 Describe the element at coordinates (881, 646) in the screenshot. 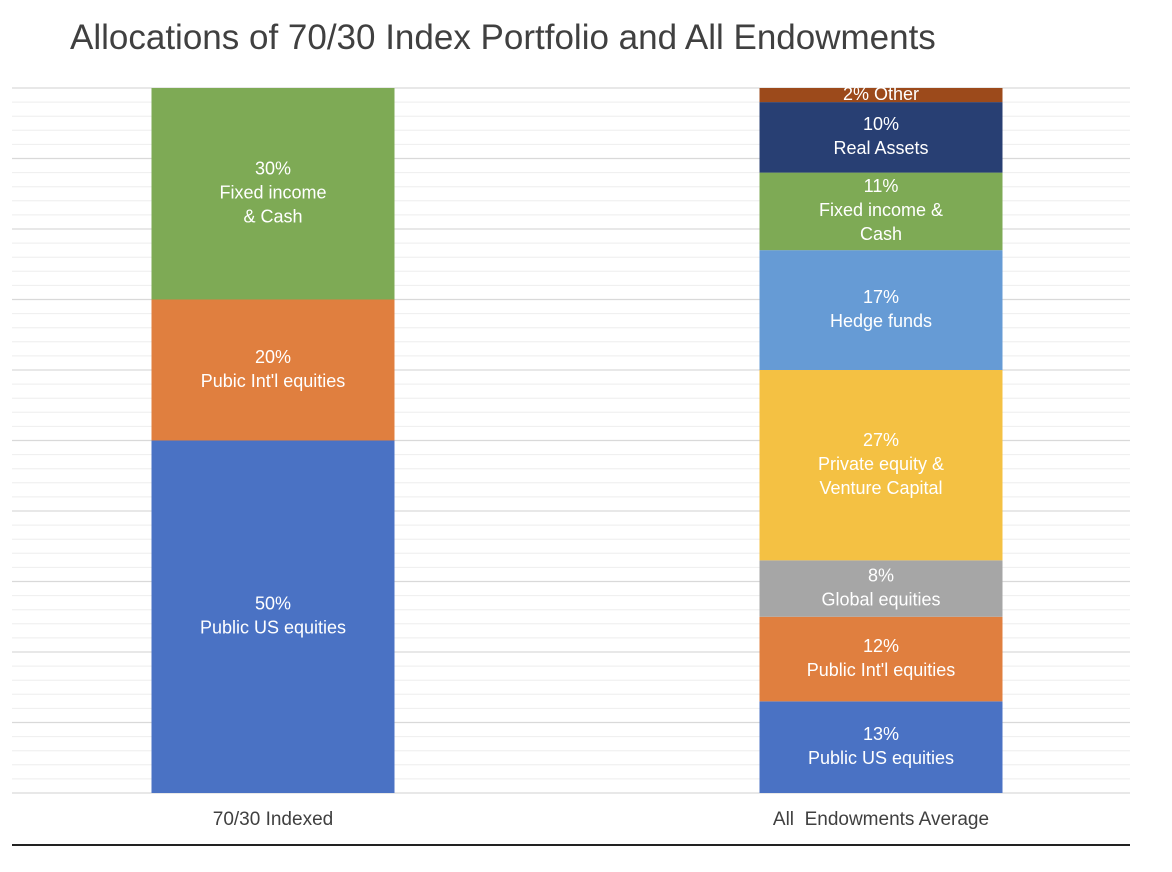

I see `segment-label: 12%` at that location.